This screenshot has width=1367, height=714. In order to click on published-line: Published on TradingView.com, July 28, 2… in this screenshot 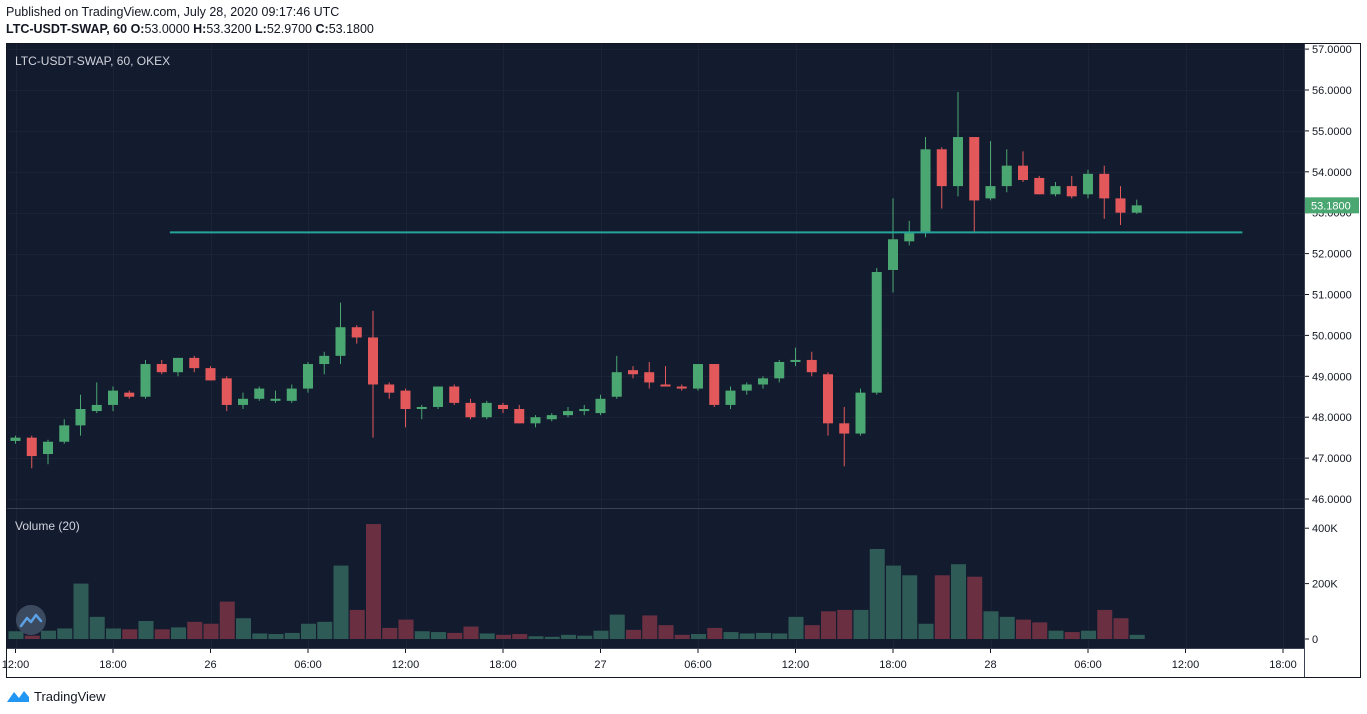, I will do `click(173, 12)`.